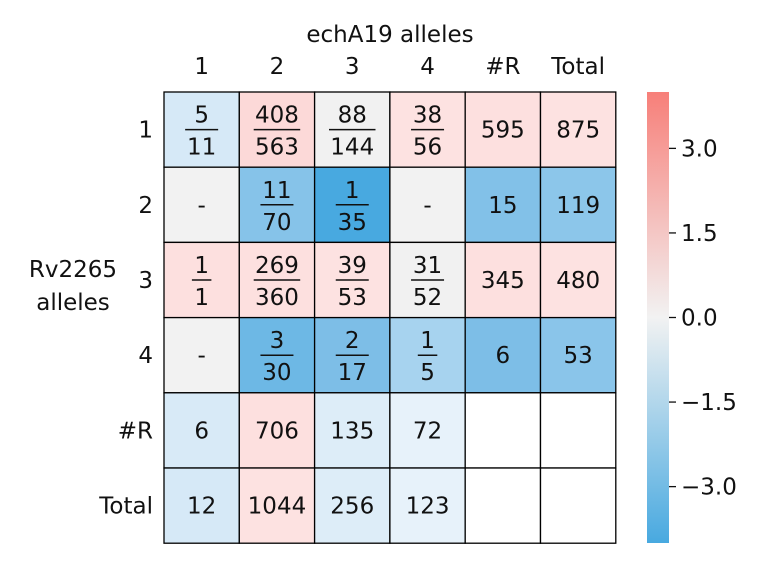 The image size is (776, 567). Describe the element at coordinates (201, 148) in the screenshot. I see `cell-denominator: 11` at that location.